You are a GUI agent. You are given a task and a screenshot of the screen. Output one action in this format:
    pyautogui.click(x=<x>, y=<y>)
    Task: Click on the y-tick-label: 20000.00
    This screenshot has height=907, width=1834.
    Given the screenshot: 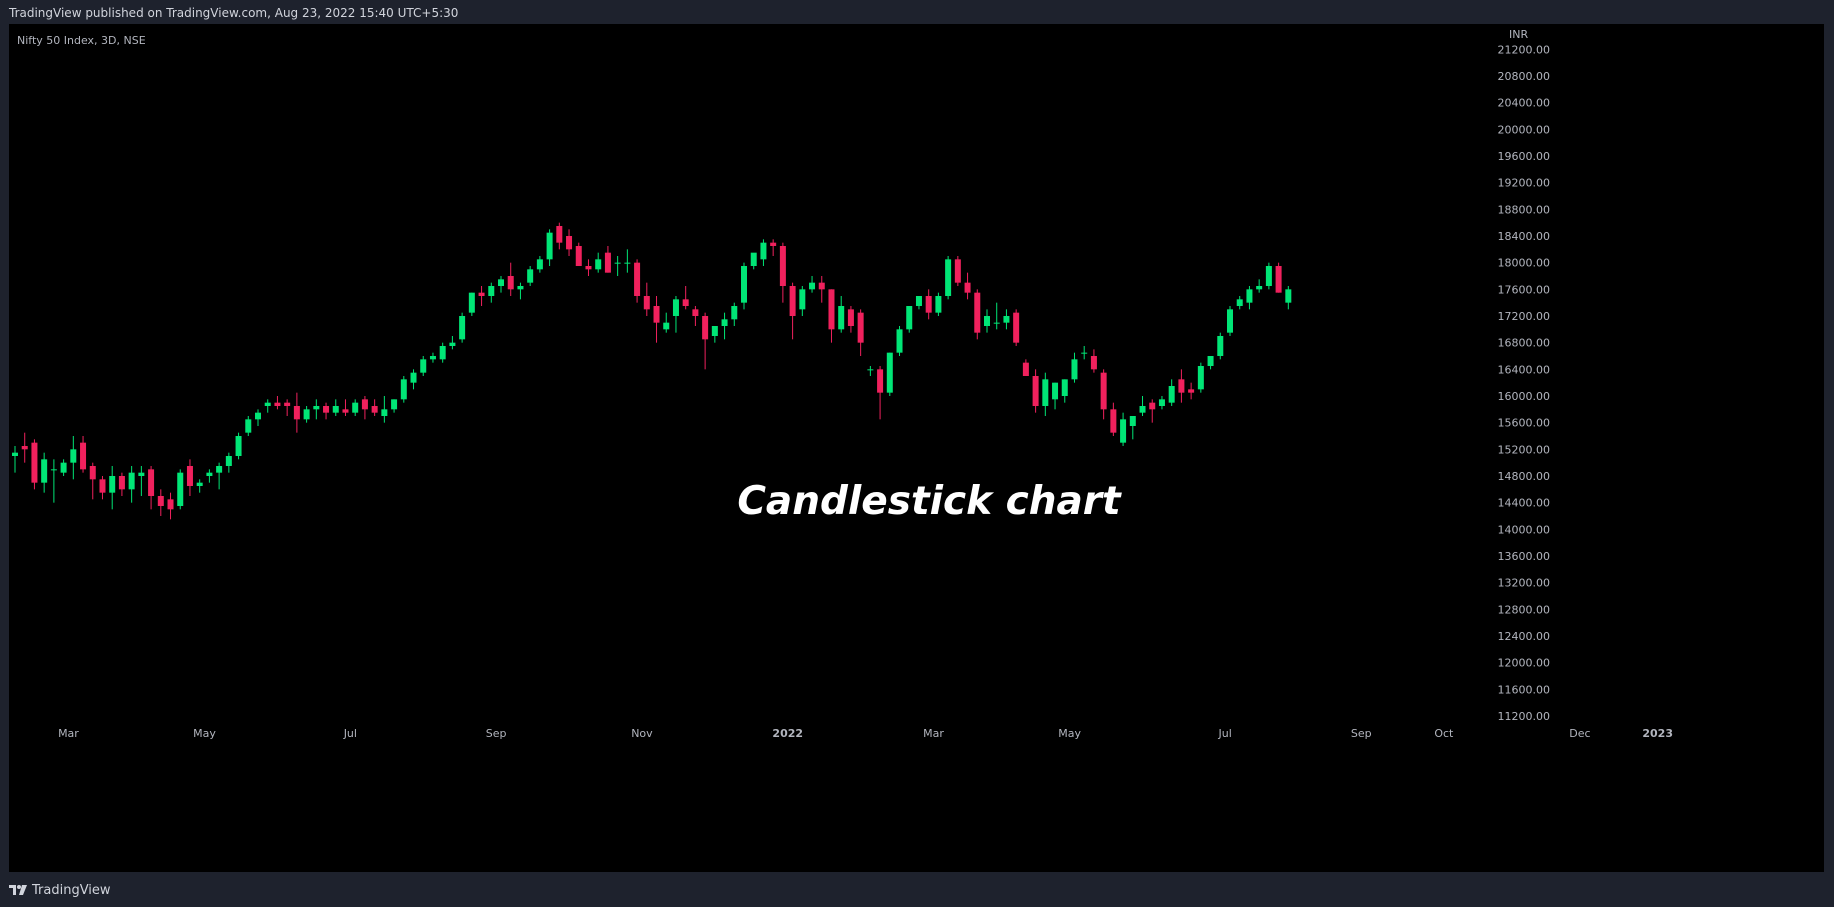 What is the action you would take?
    pyautogui.click(x=1524, y=129)
    